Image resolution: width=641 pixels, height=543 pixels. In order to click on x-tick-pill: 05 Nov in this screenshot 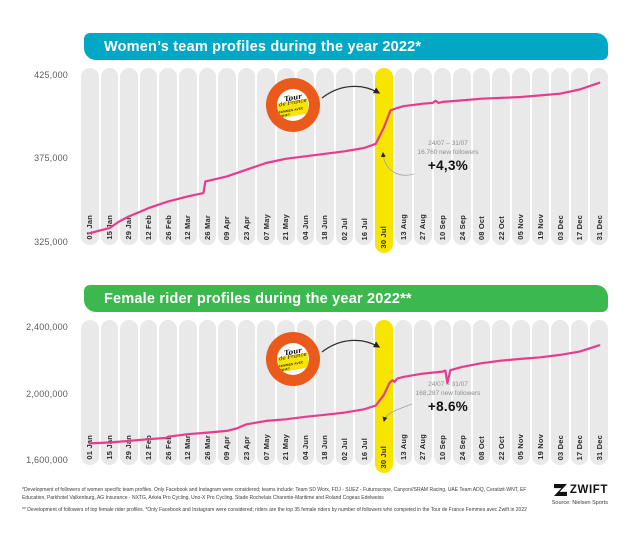, I will do `click(521, 156)`.